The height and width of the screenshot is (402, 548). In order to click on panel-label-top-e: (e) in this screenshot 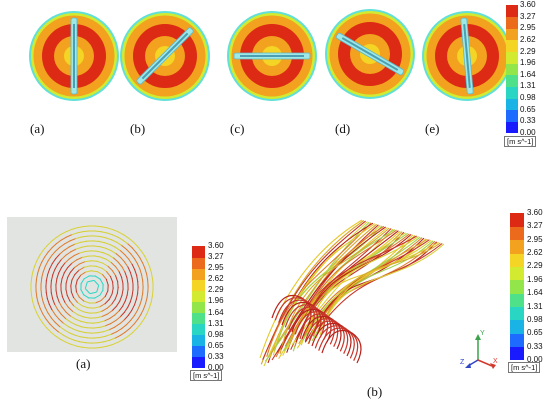, I will do `click(432, 128)`.